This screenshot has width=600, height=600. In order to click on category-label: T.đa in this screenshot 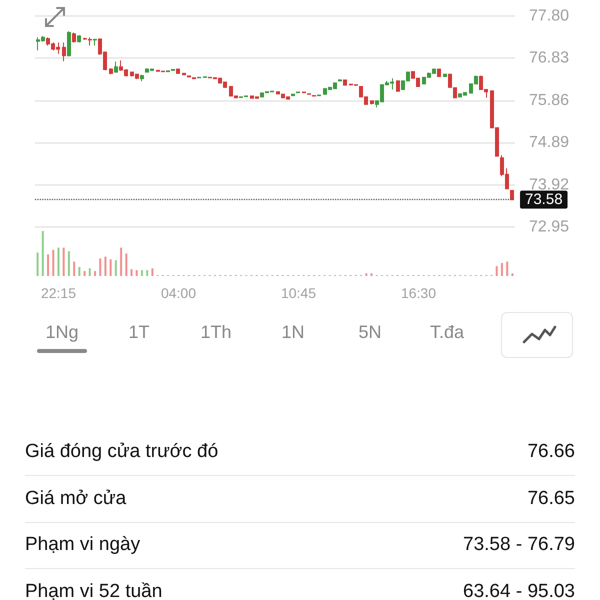, I will do `click(447, 332)`.